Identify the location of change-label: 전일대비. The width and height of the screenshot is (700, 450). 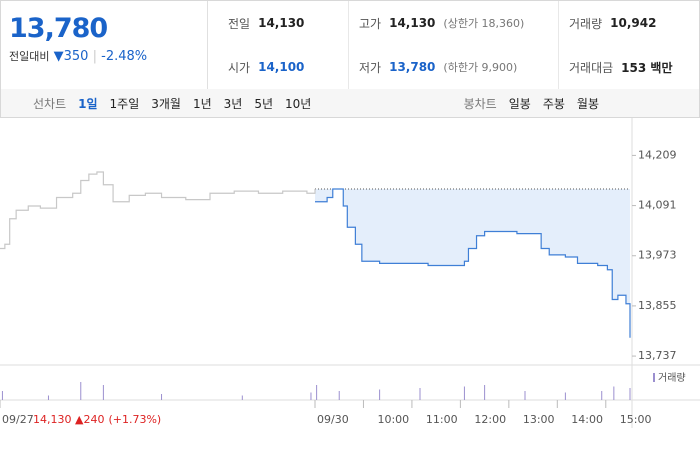
(29, 56).